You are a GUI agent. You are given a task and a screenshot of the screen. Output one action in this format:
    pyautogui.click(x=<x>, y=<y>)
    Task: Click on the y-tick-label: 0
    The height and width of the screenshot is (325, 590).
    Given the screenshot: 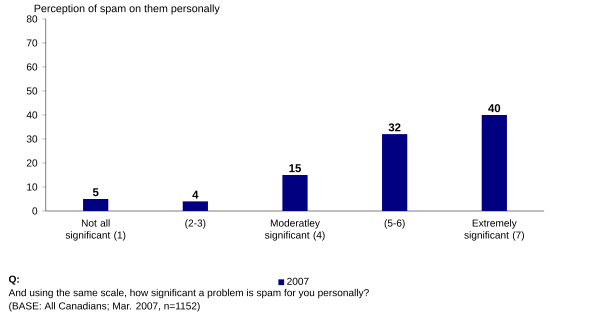 What is the action you would take?
    pyautogui.click(x=35, y=211)
    